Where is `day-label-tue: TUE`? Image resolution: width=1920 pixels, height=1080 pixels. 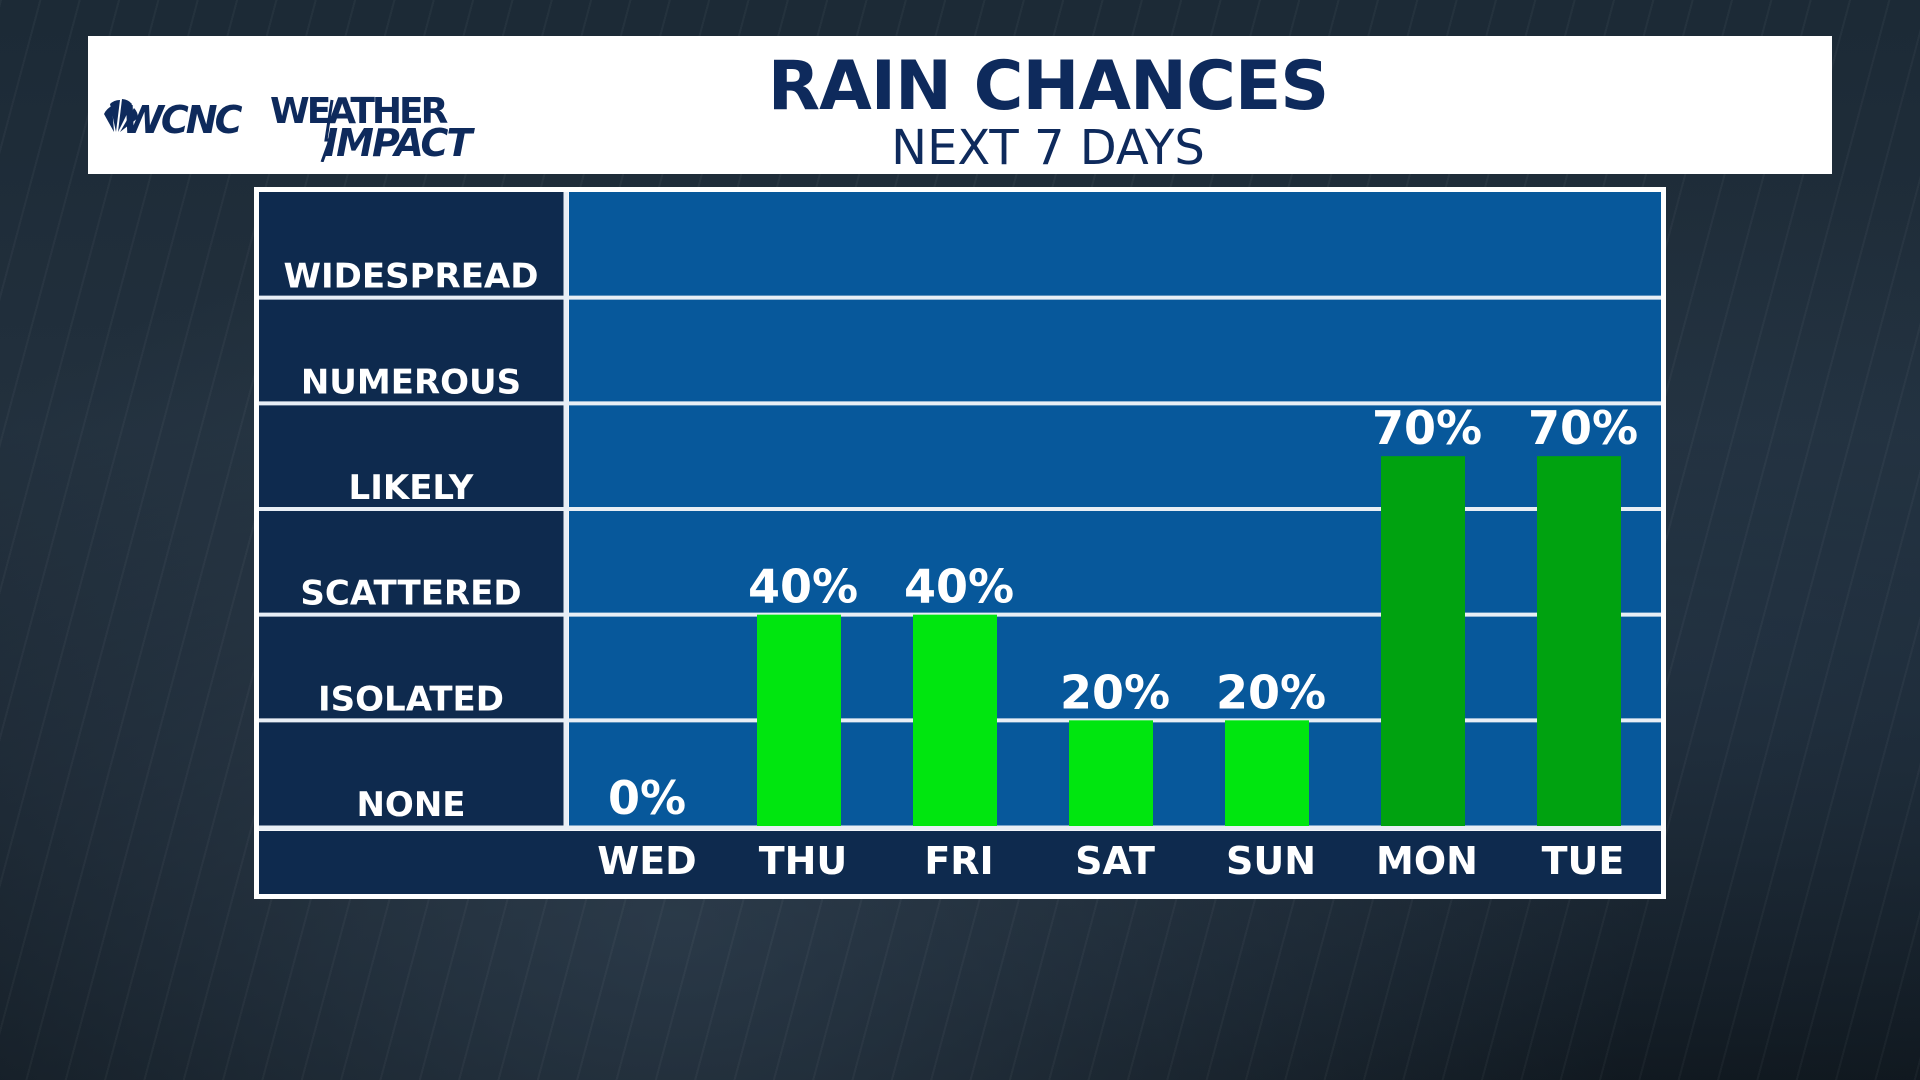
day-label-tue: TUE is located at coordinates (1583, 861).